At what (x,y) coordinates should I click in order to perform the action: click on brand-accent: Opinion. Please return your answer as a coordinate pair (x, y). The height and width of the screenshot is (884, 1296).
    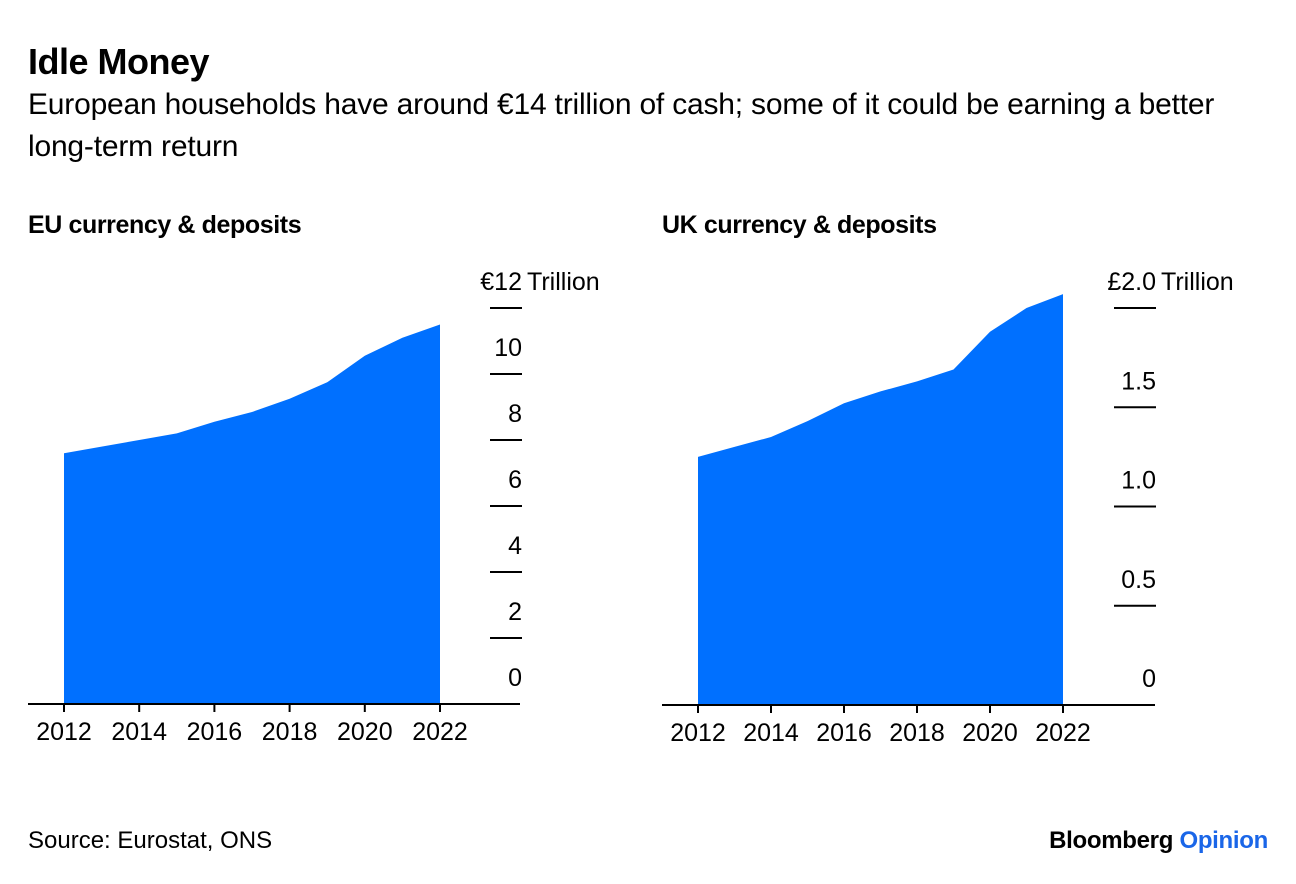
    Looking at the image, I should click on (1223, 840).